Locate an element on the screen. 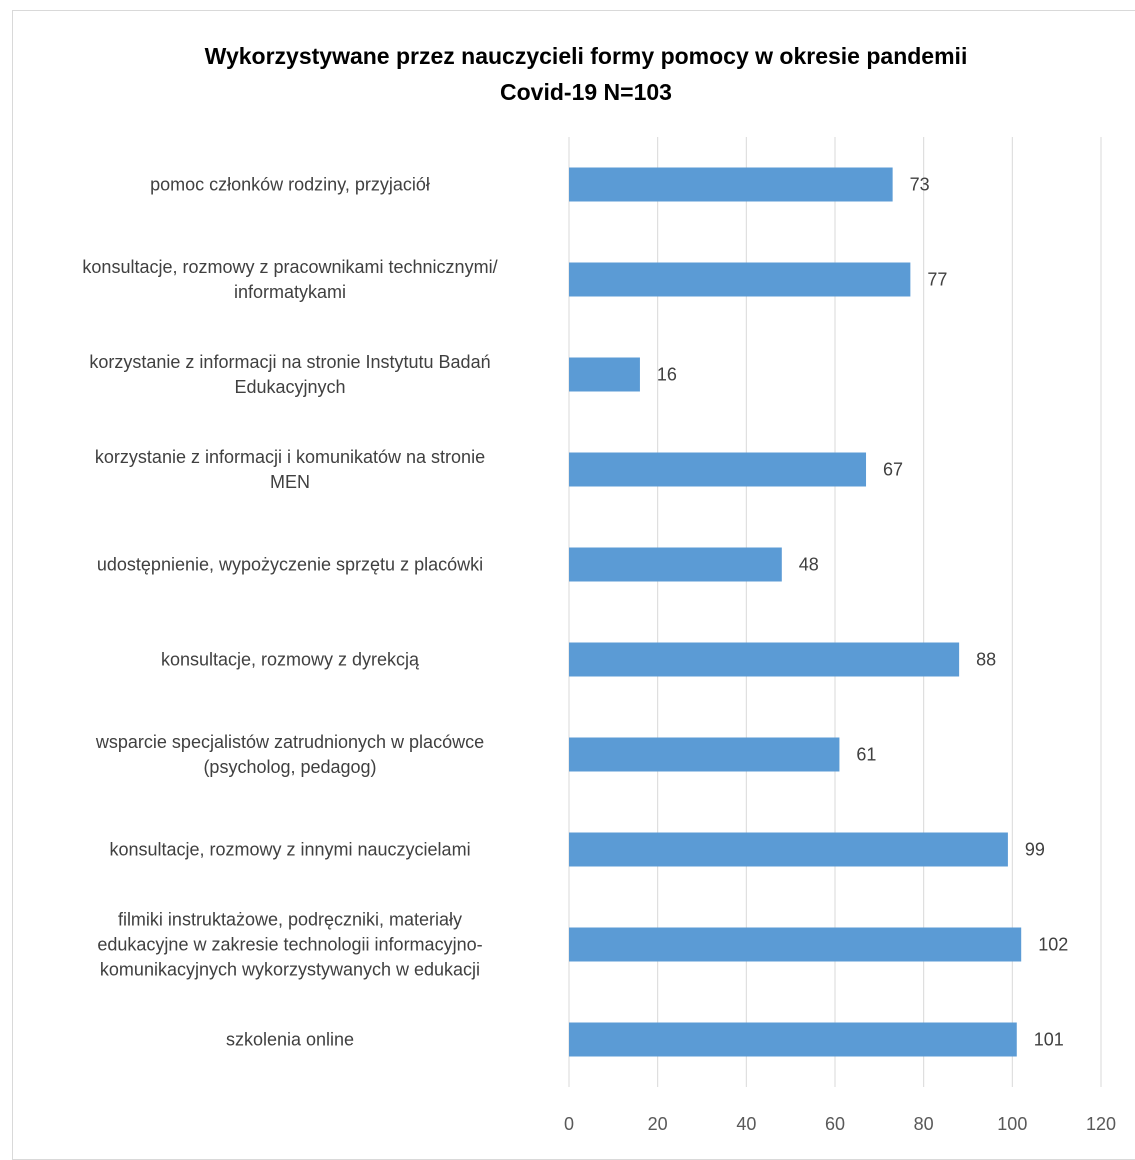 This screenshot has width=1135, height=1160. data-label: 102 is located at coordinates (1053, 945).